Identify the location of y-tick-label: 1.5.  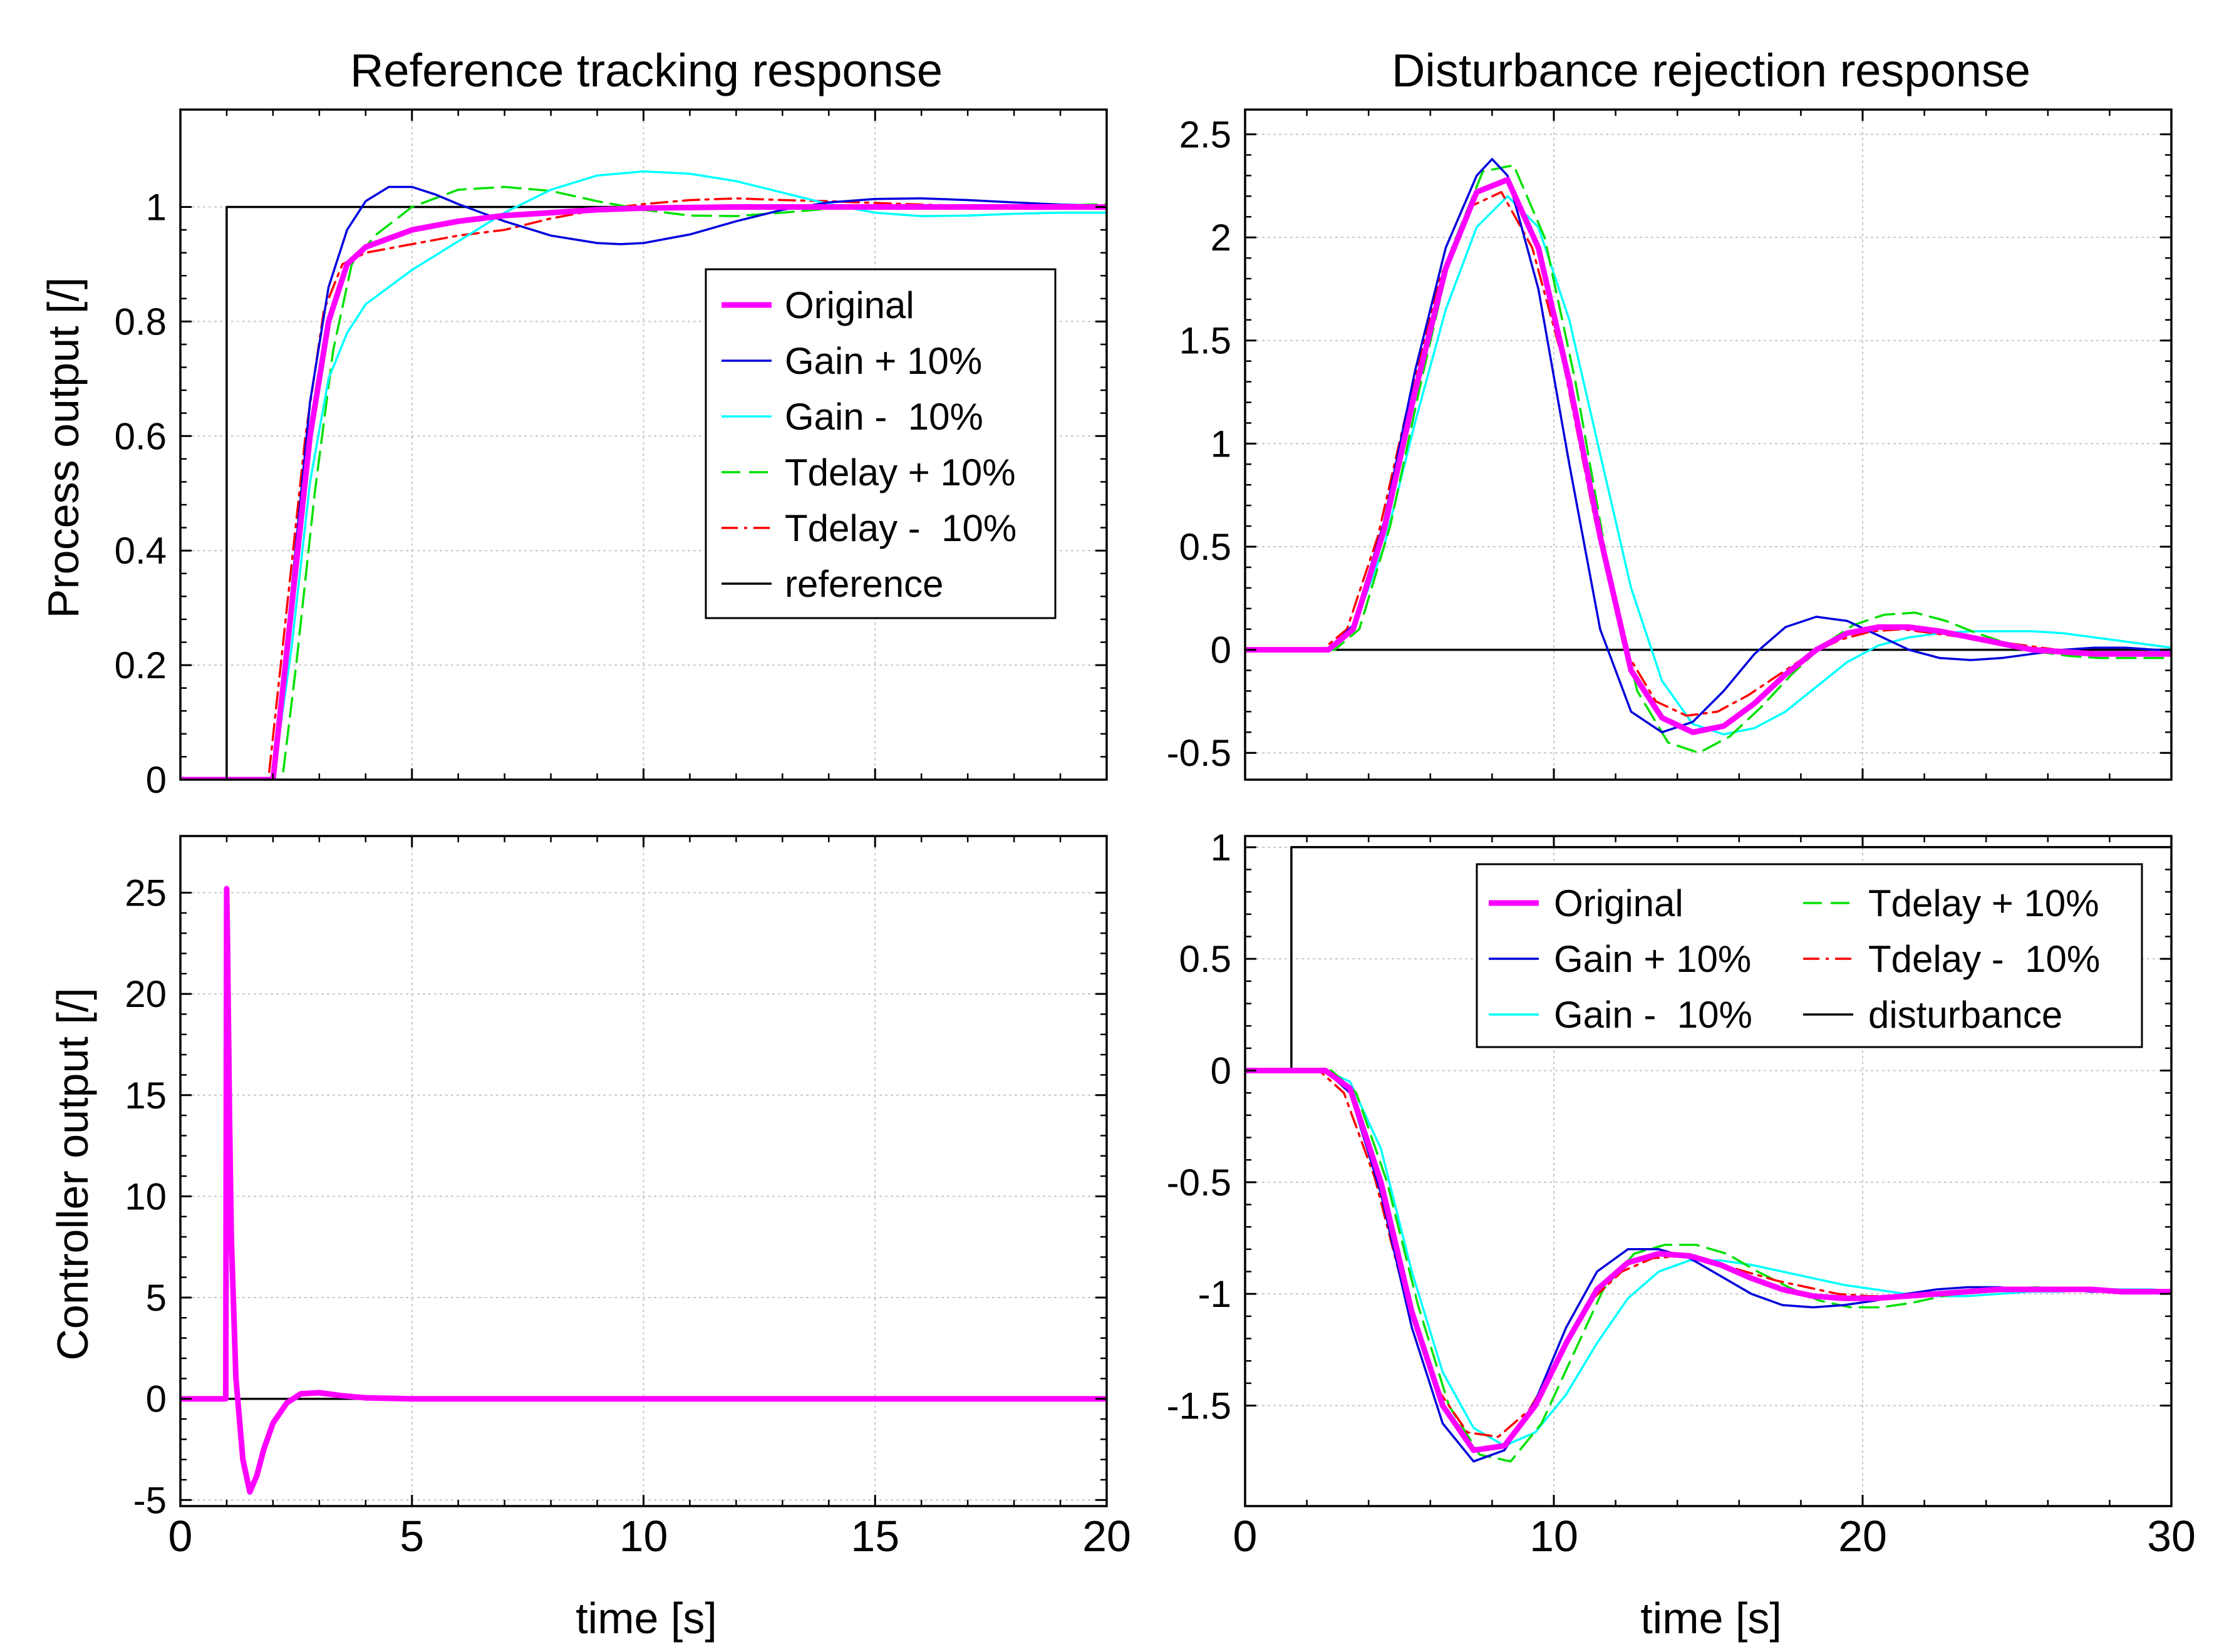
(1205, 341).